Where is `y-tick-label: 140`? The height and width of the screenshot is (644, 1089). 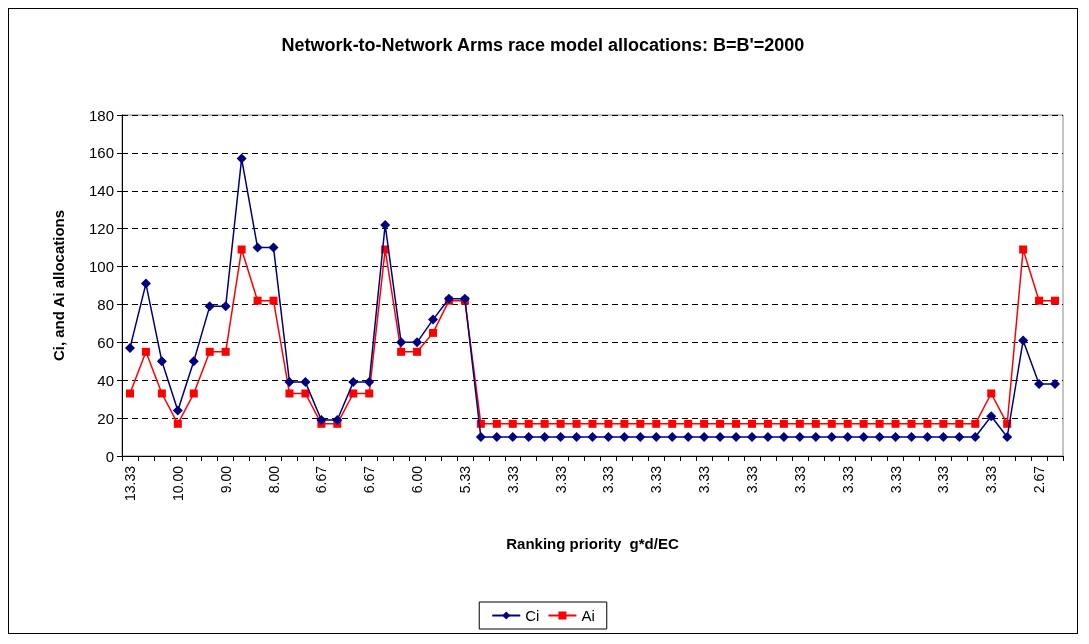
y-tick-label: 140 is located at coordinates (101, 191).